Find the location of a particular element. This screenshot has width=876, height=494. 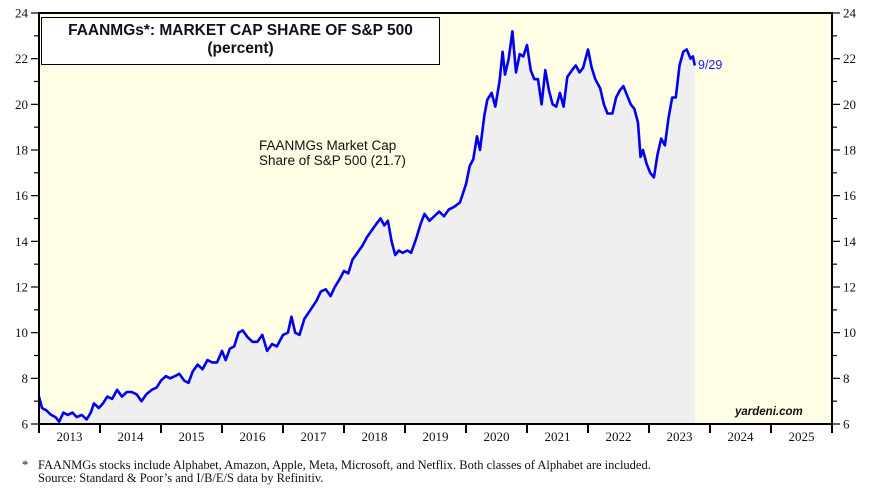

x-tick-label: 2015 is located at coordinates (192, 436).